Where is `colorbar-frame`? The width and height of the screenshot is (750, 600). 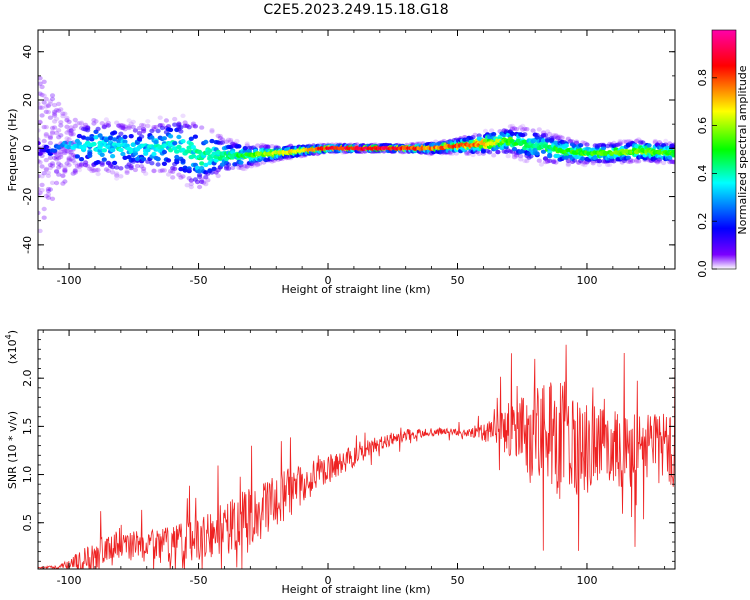
colorbar-frame is located at coordinates (724, 149).